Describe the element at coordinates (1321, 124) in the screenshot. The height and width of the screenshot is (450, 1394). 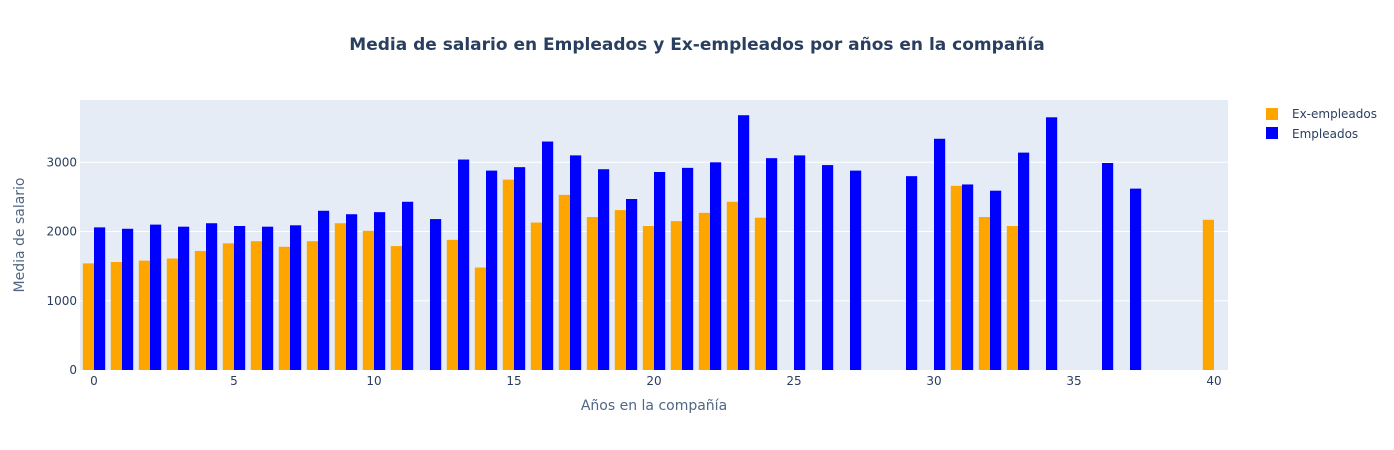
I see `legend: Ex-empleados Empleados` at that location.